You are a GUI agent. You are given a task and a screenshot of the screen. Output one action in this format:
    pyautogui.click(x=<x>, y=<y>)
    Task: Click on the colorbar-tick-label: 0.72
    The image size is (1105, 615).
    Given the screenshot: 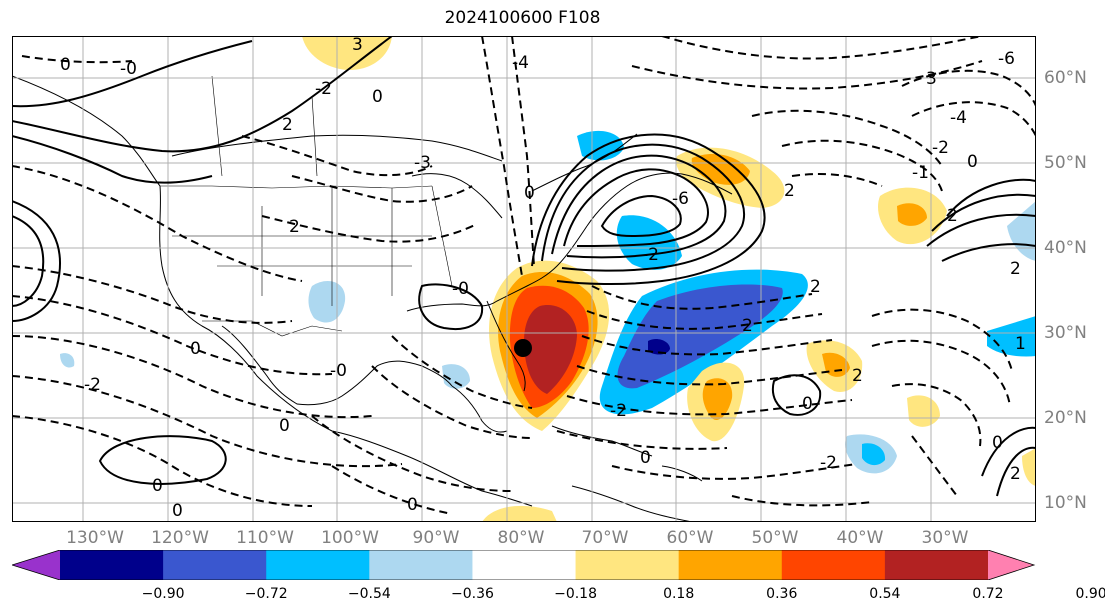 What is the action you would take?
    pyautogui.click(x=988, y=594)
    